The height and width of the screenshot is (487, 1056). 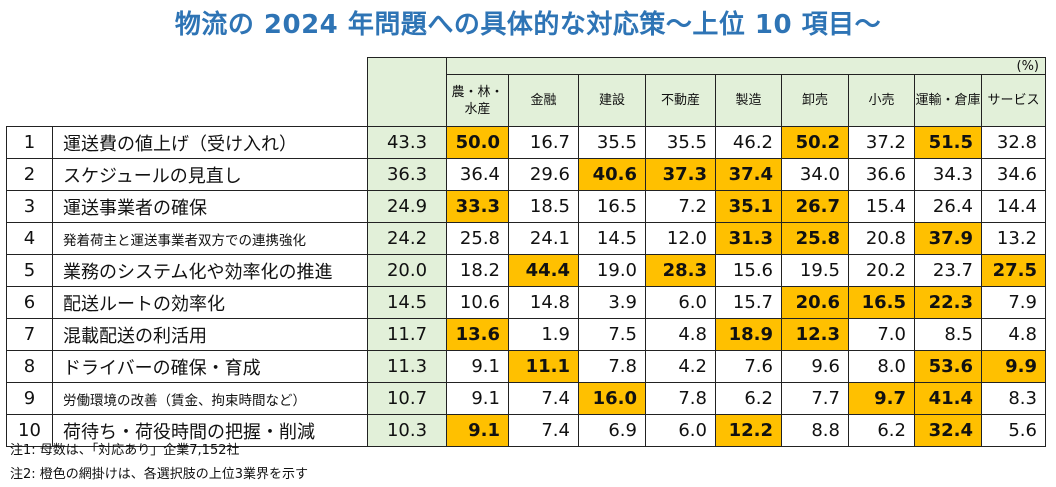 What do you see at coordinates (125, 450) in the screenshot?
I see `footnote-1: 注1: 母数は、「対応あり」企業7,152社` at bounding box center [125, 450].